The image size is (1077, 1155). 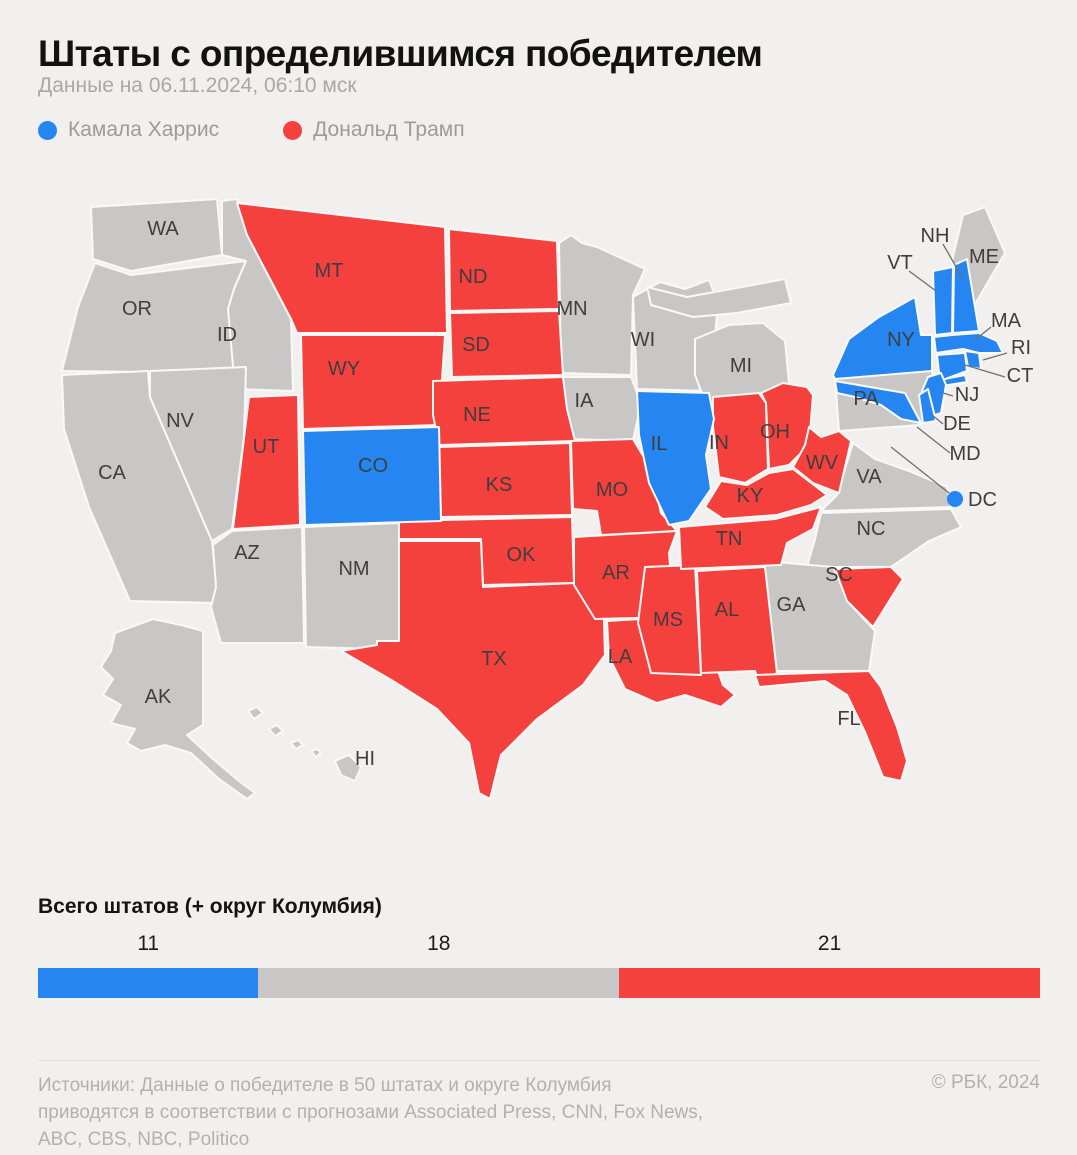 I want to click on state-label-wi: WI, so click(x=643, y=340).